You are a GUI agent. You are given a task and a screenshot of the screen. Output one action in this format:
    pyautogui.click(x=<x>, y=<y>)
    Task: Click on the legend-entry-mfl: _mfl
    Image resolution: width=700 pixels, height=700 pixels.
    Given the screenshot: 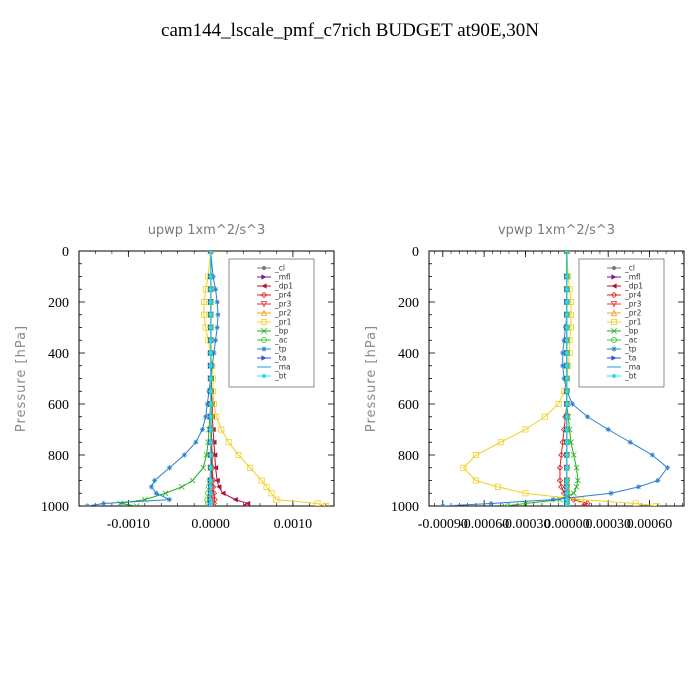 What is the action you would take?
    pyautogui.click(x=632, y=277)
    